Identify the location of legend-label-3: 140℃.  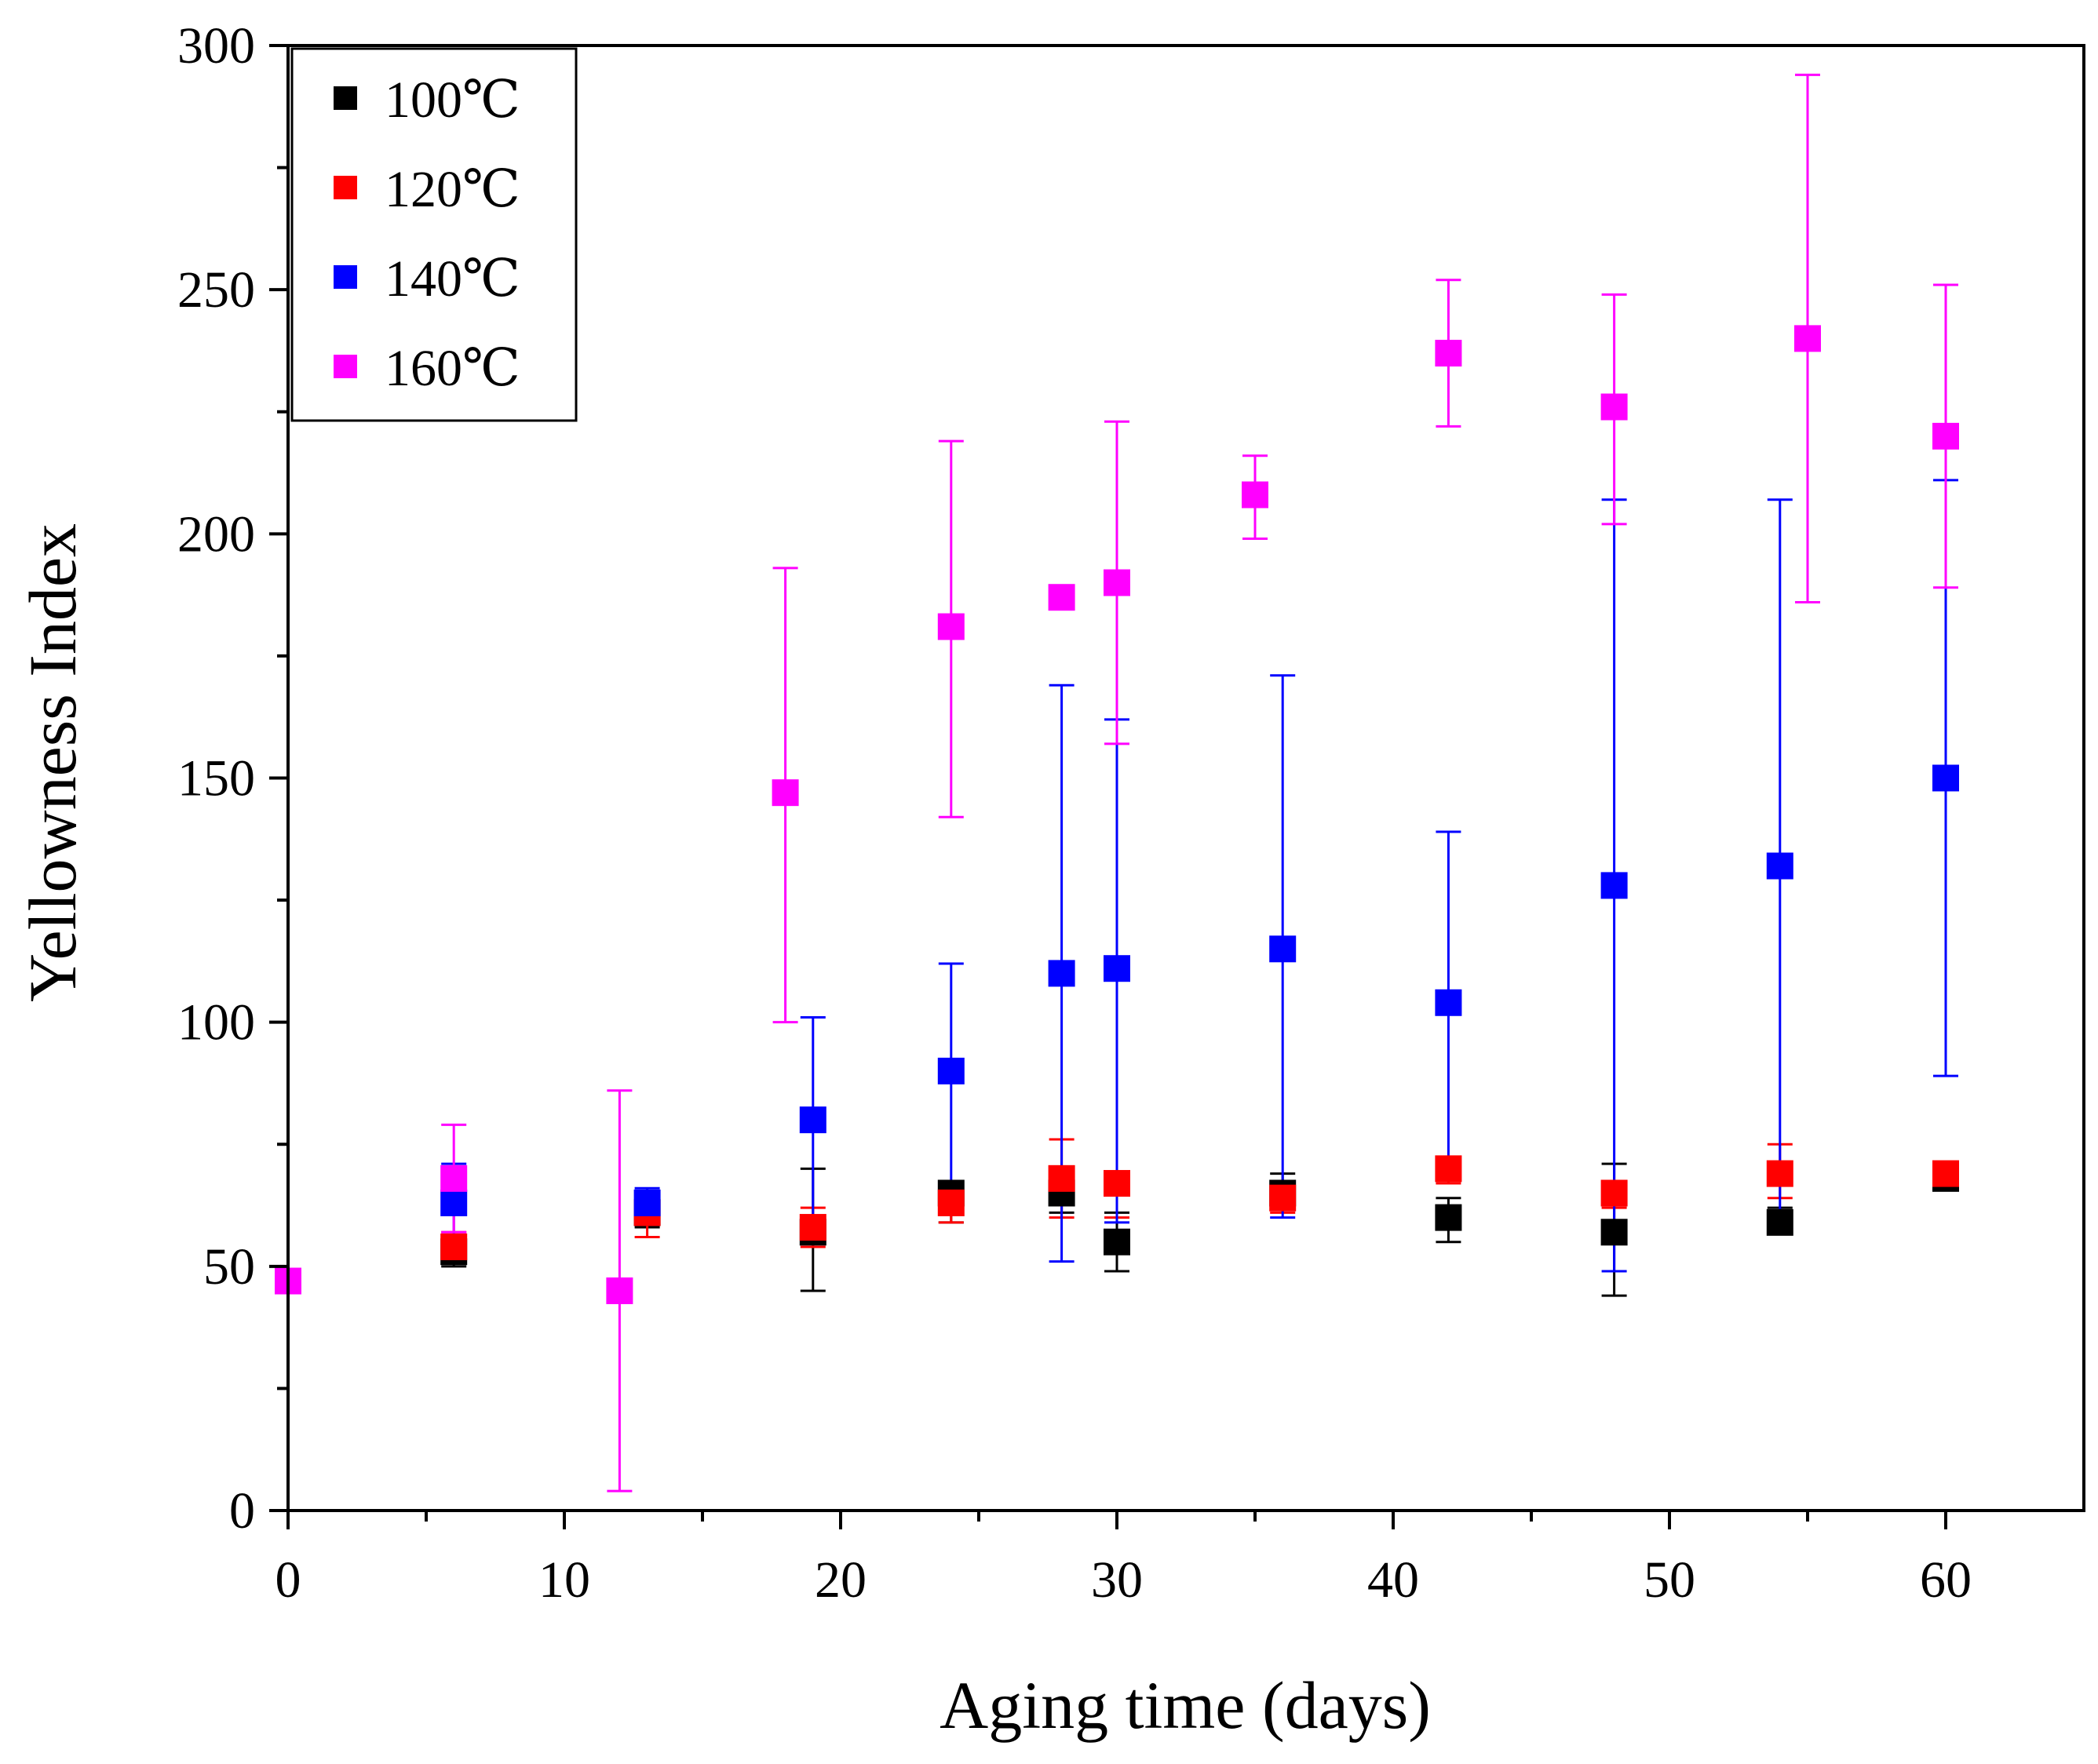
(452, 279).